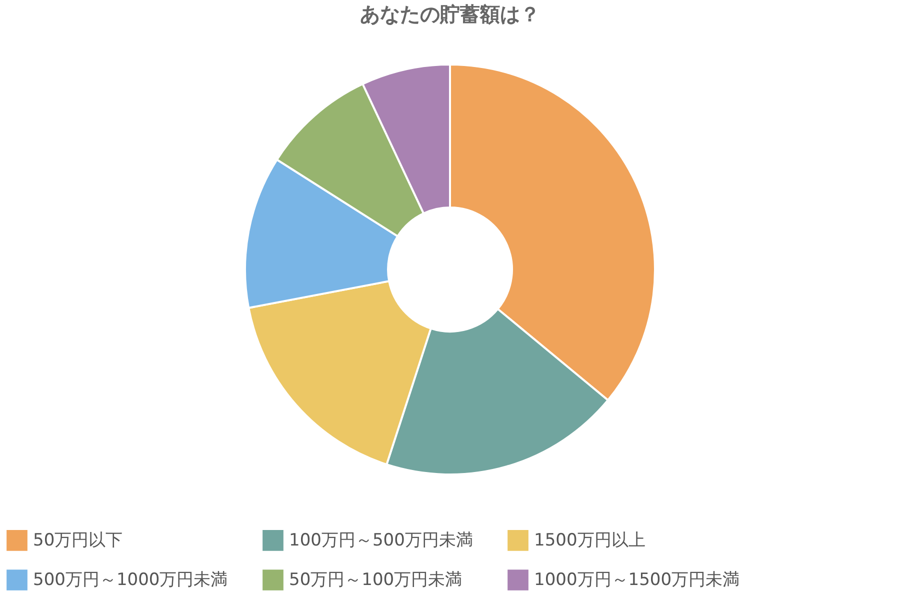 Image resolution: width=900 pixels, height=600 pixels. Describe the element at coordinates (130, 580) in the screenshot. I see `legend-label: 500万円～1000万円未満` at that location.